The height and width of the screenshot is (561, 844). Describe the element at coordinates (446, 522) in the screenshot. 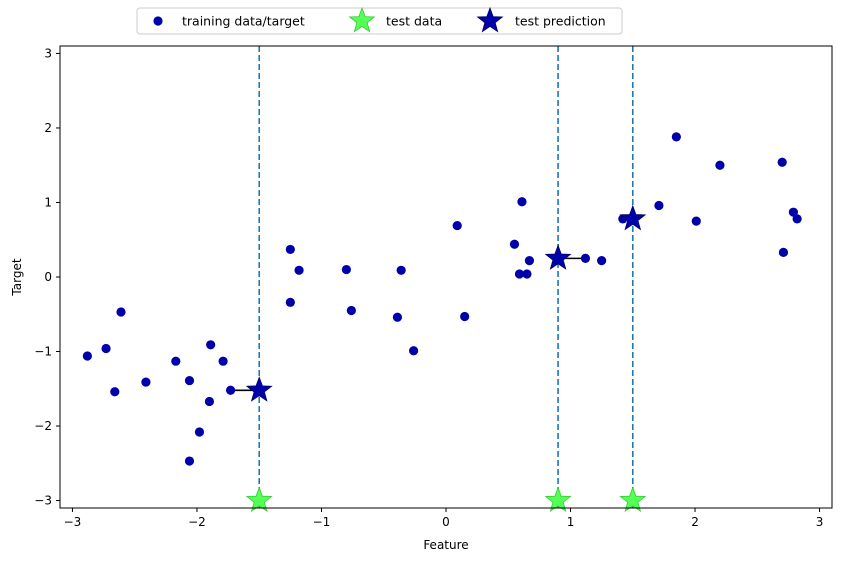

I see `x-tick-label: 0` at that location.